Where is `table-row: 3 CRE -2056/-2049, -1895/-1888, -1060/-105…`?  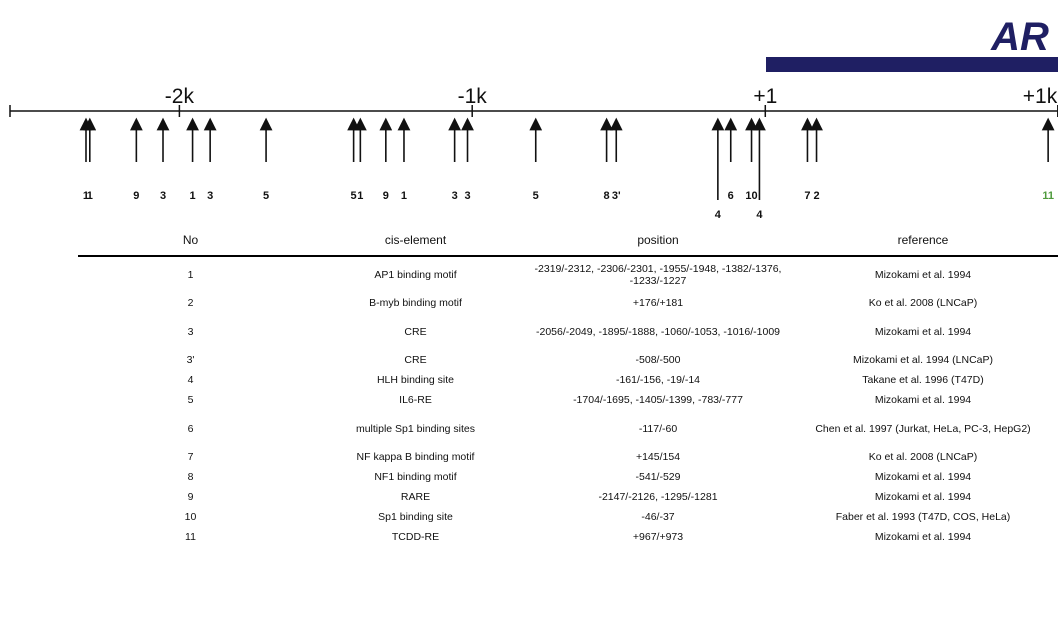
table-row: 3 CRE -2056/-2049, -1895/-1888, -1060/-105… is located at coordinates (568, 331).